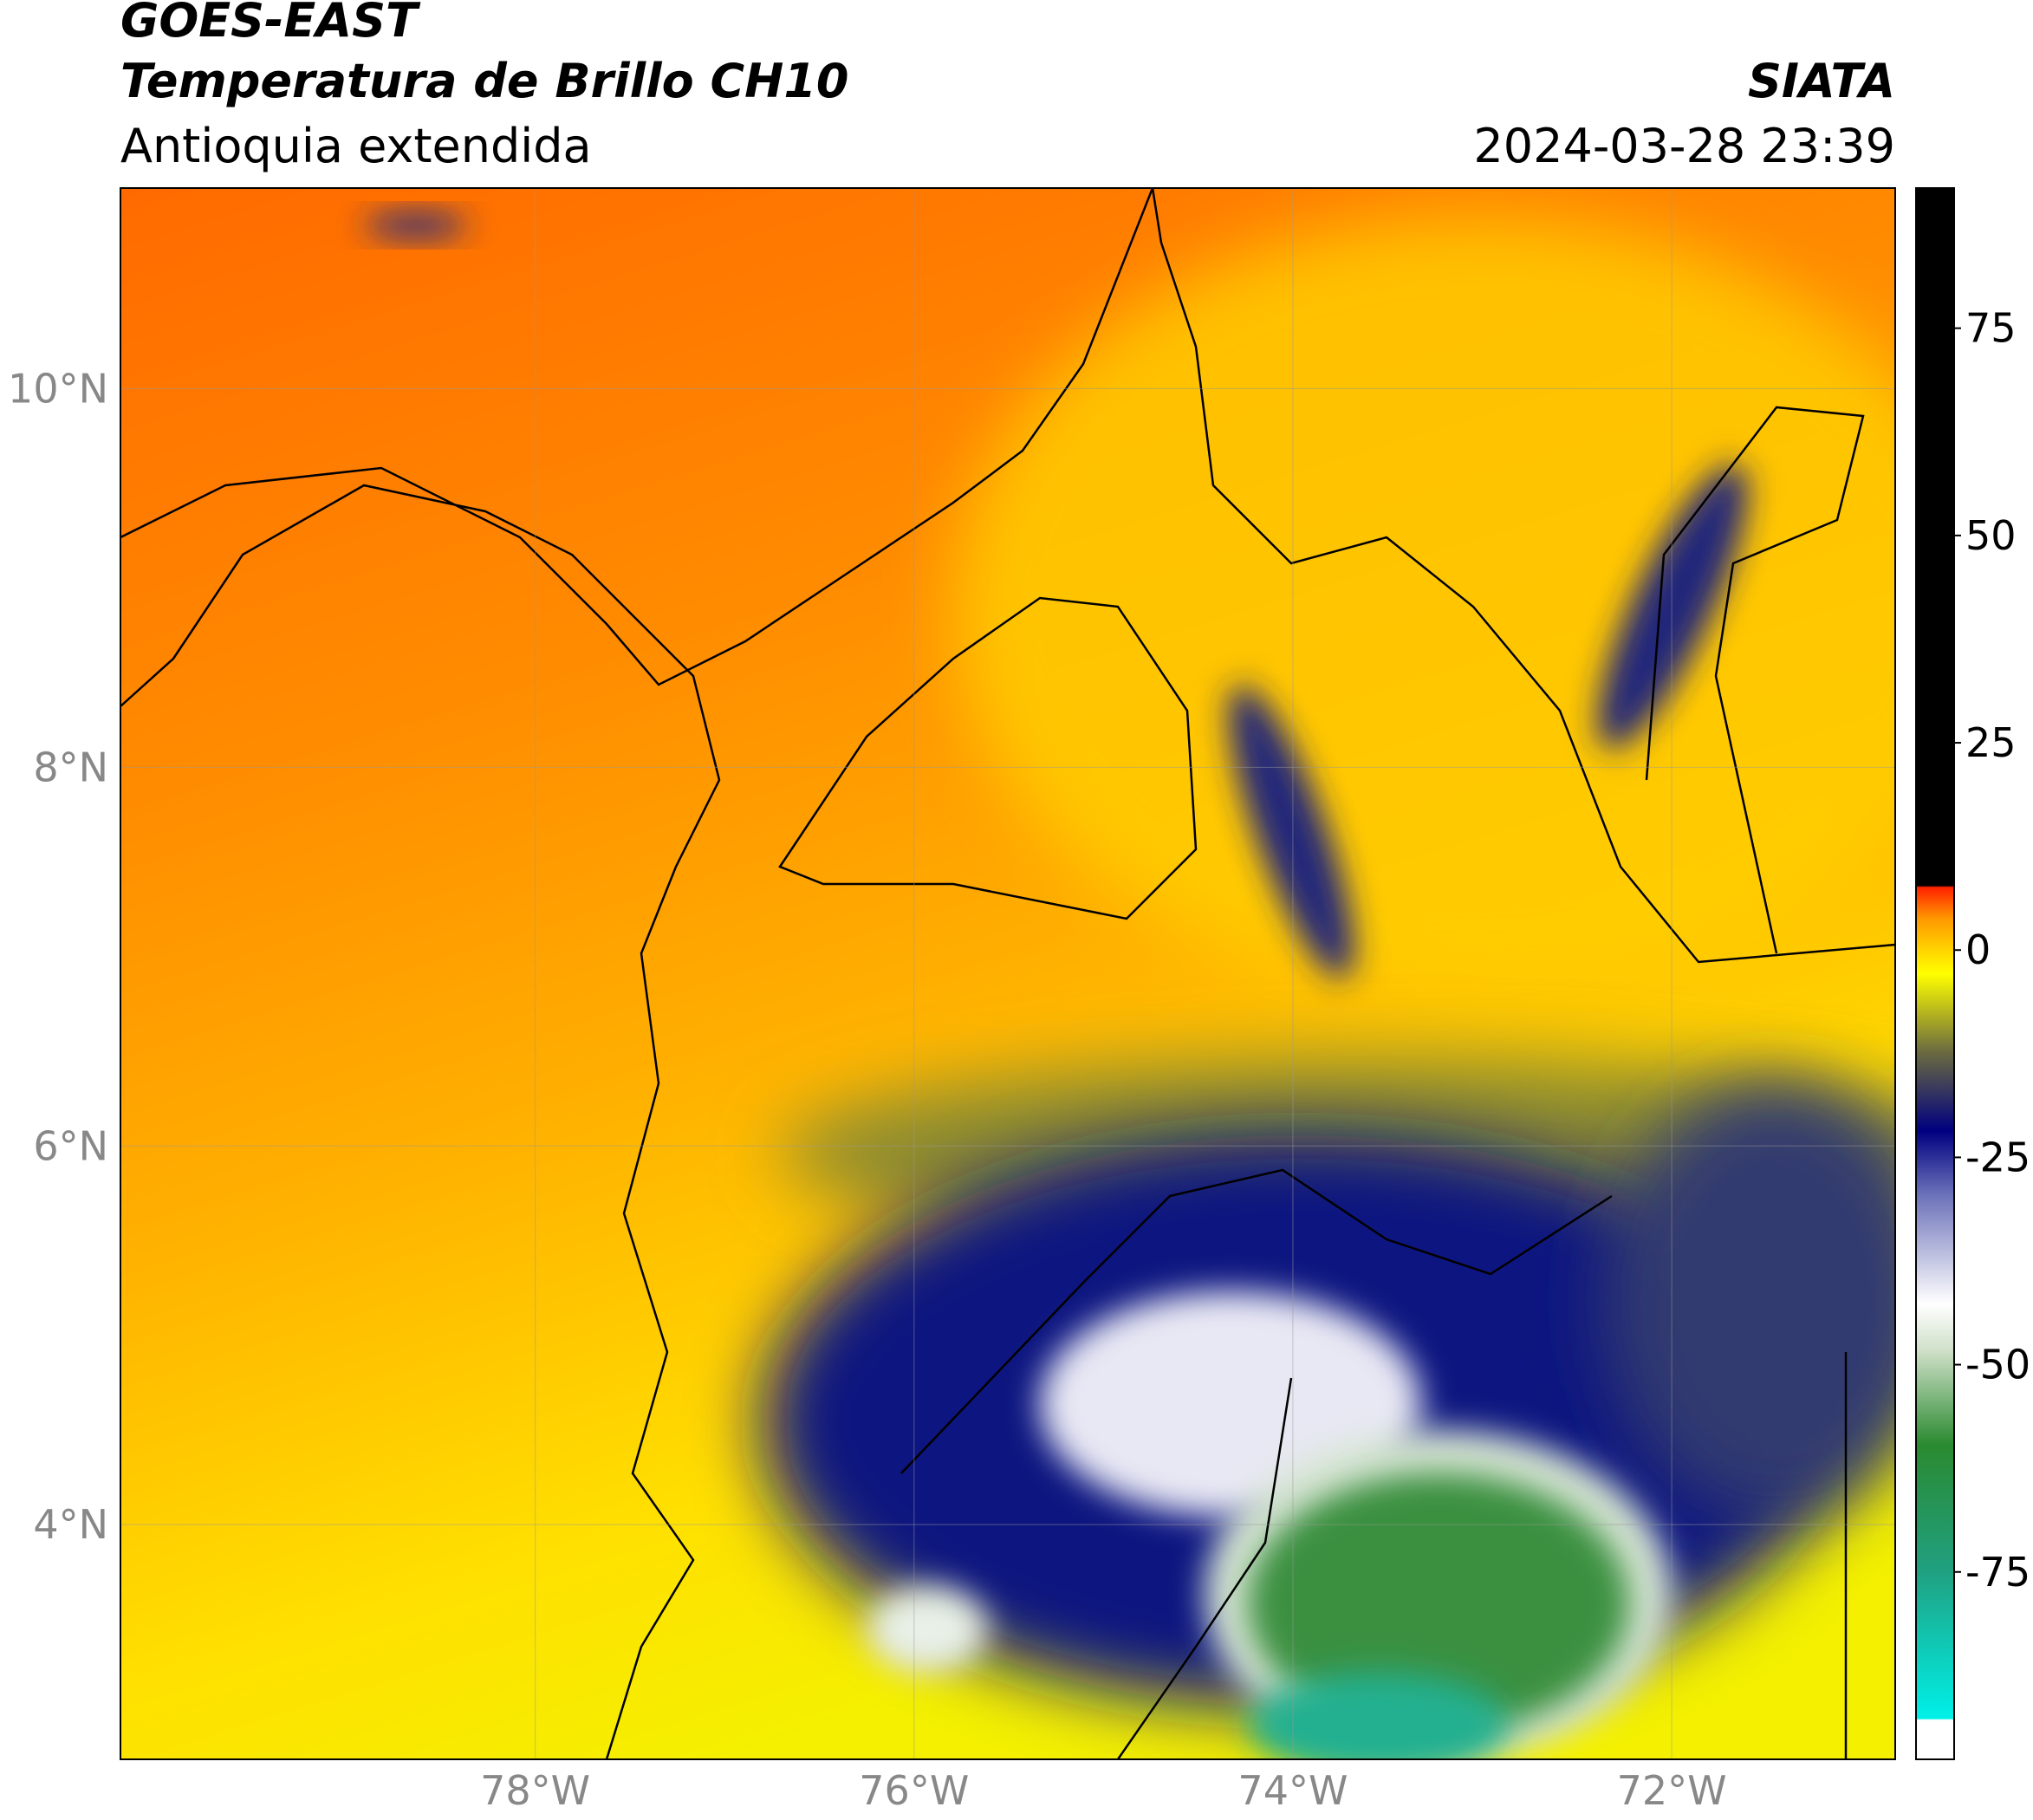 The image size is (2033, 1820). I want to click on datetime: 2024-03-28 23:39, so click(1684, 146).